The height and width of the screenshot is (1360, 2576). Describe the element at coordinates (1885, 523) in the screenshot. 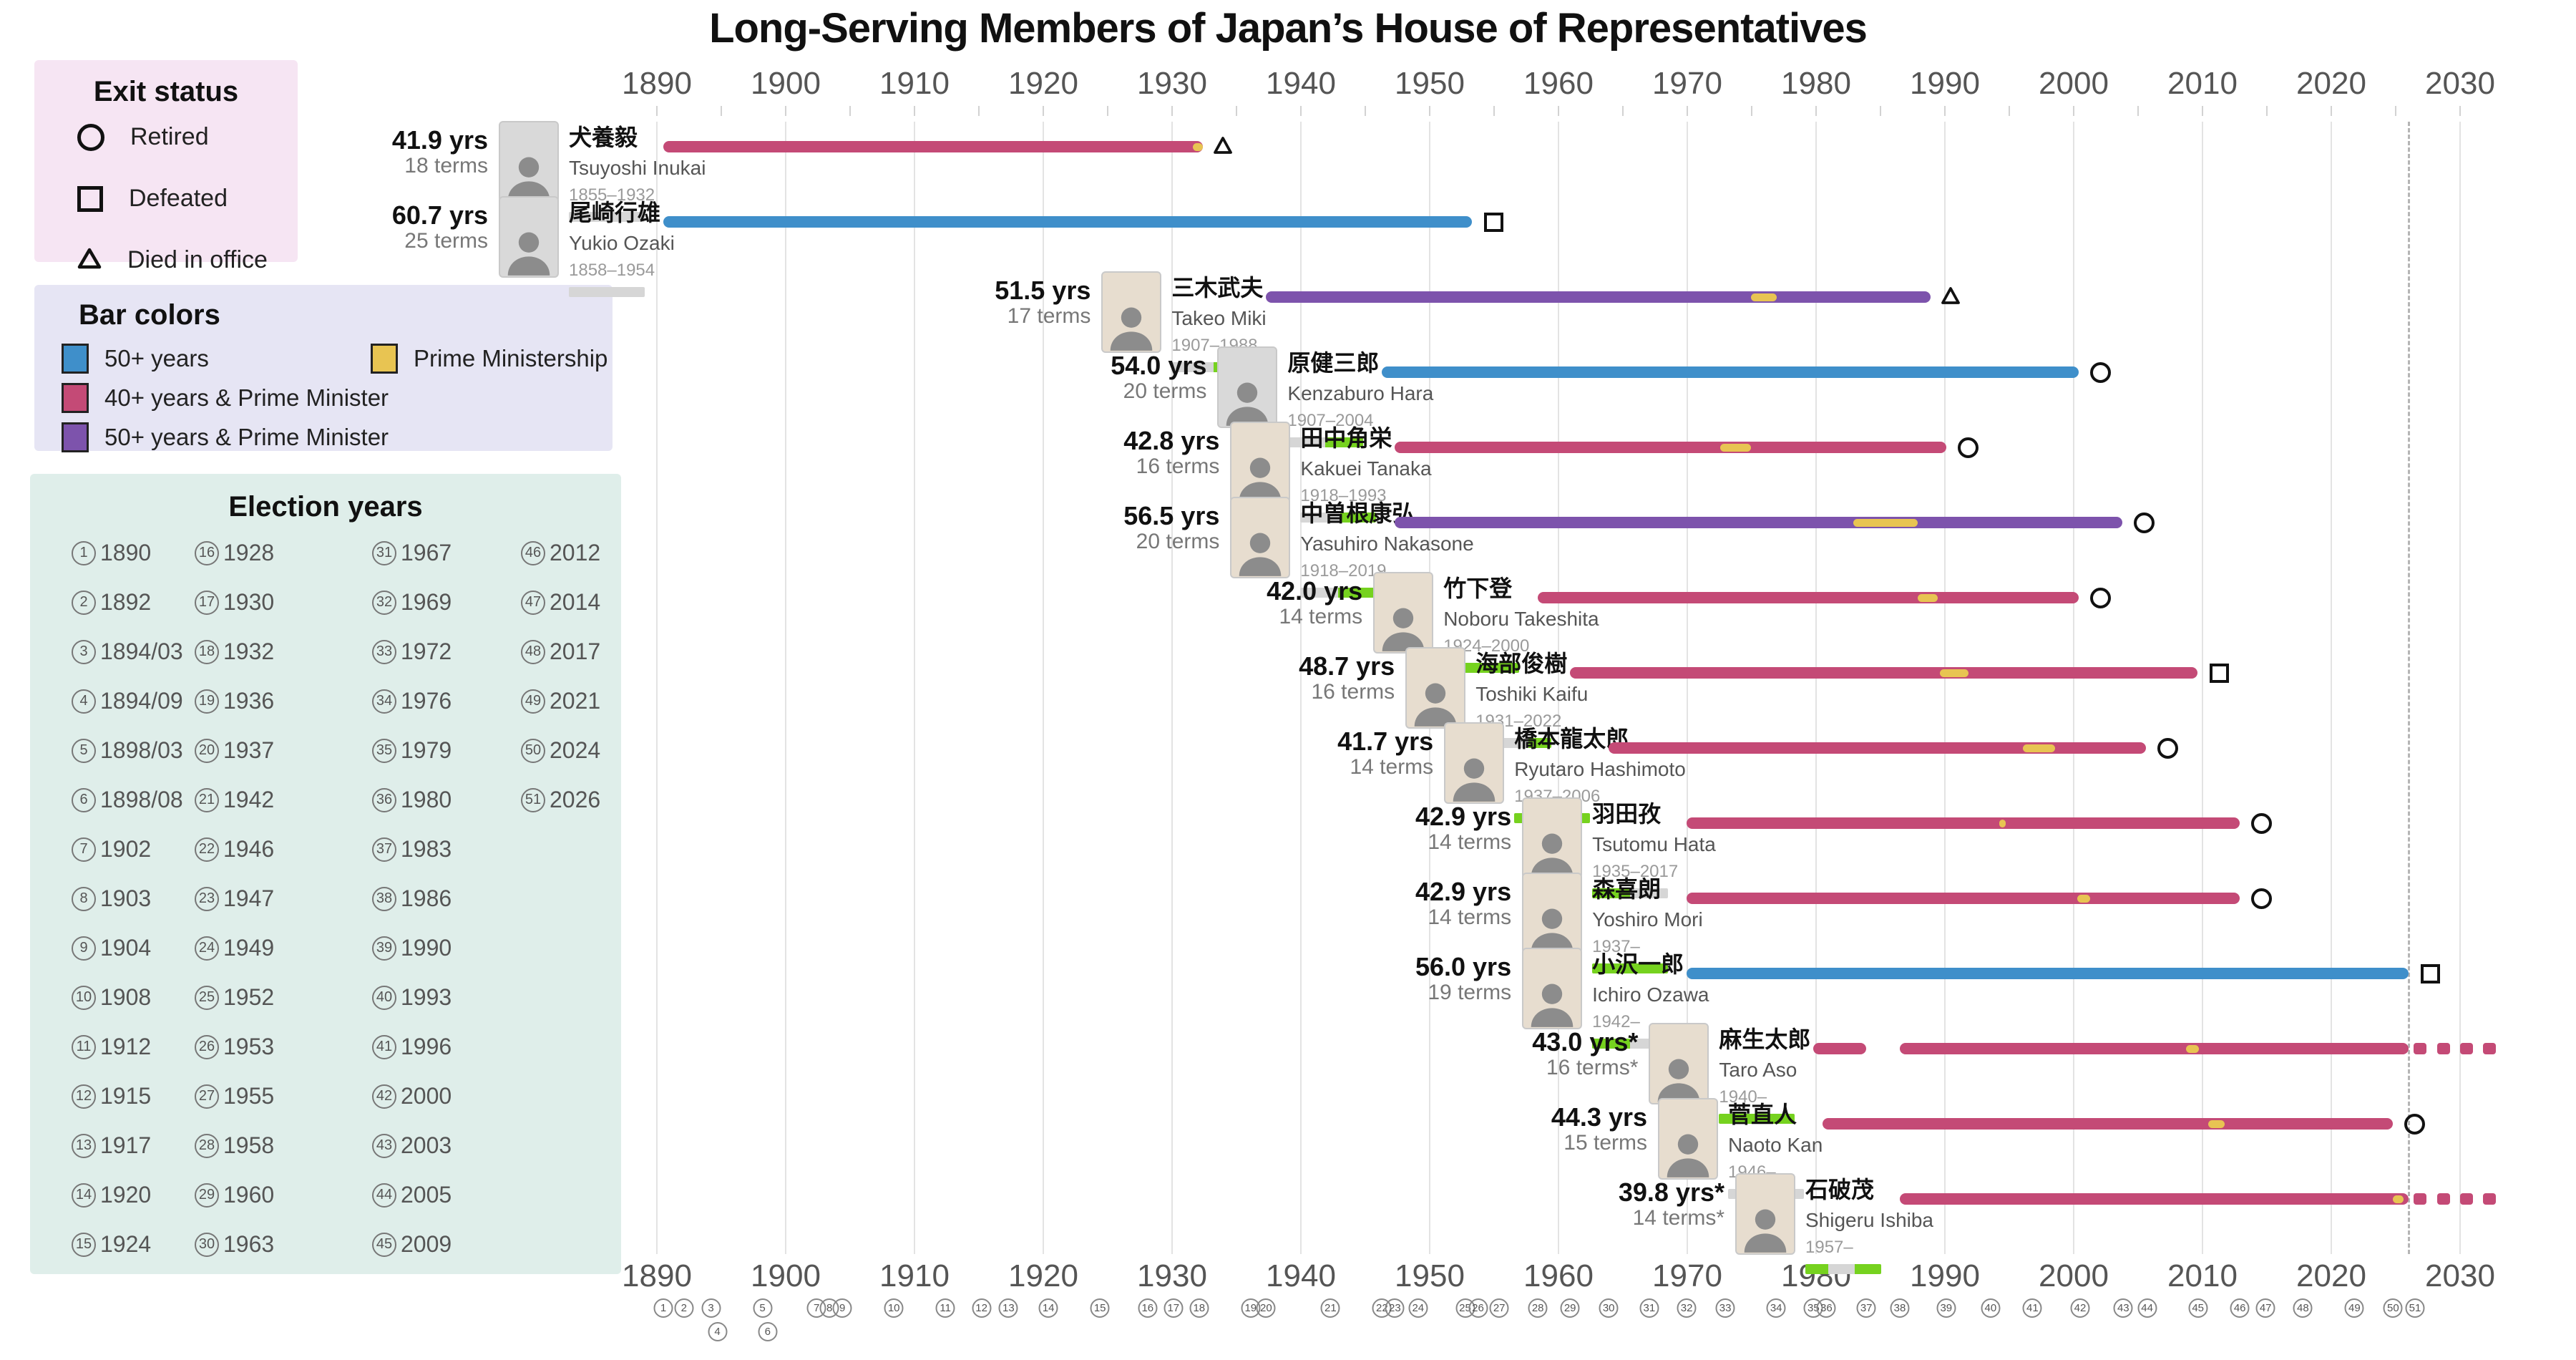

I see `prime-ministership-segment` at that location.